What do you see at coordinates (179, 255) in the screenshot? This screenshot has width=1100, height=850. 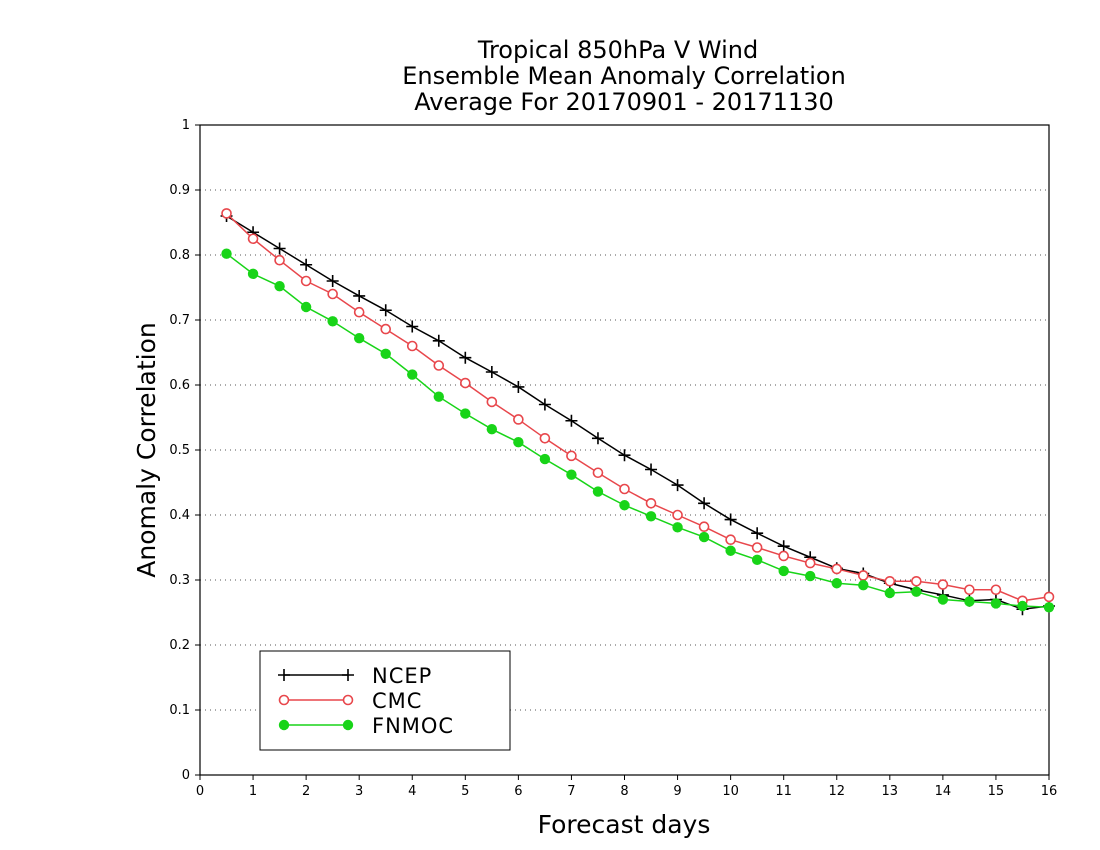 I see `y-tick-label: 0.8` at bounding box center [179, 255].